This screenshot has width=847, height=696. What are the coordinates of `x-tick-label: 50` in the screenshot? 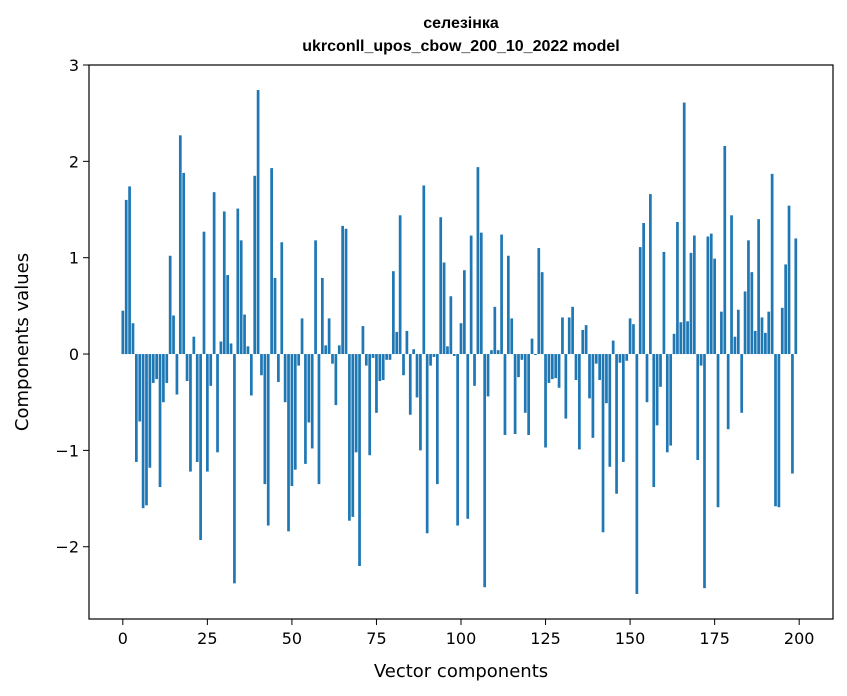 It's located at (292, 638).